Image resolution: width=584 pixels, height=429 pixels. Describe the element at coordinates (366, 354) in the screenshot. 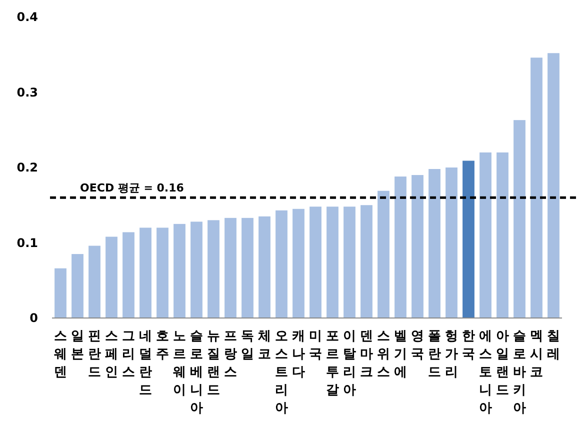

I see `x-tick-label: 덴마크` at that location.